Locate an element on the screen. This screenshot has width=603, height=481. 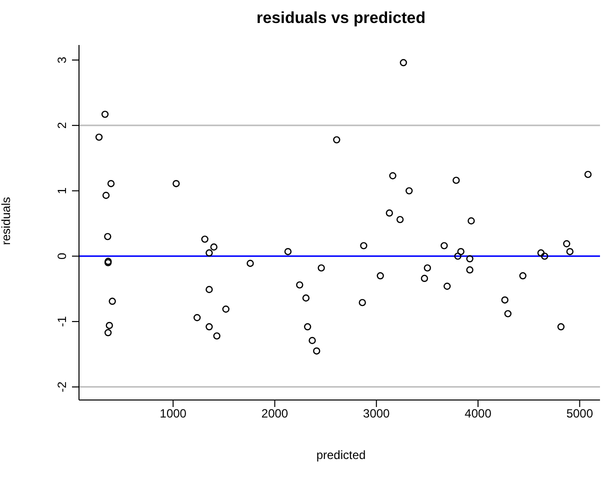
x-axis-title: predicted is located at coordinates (341, 455).